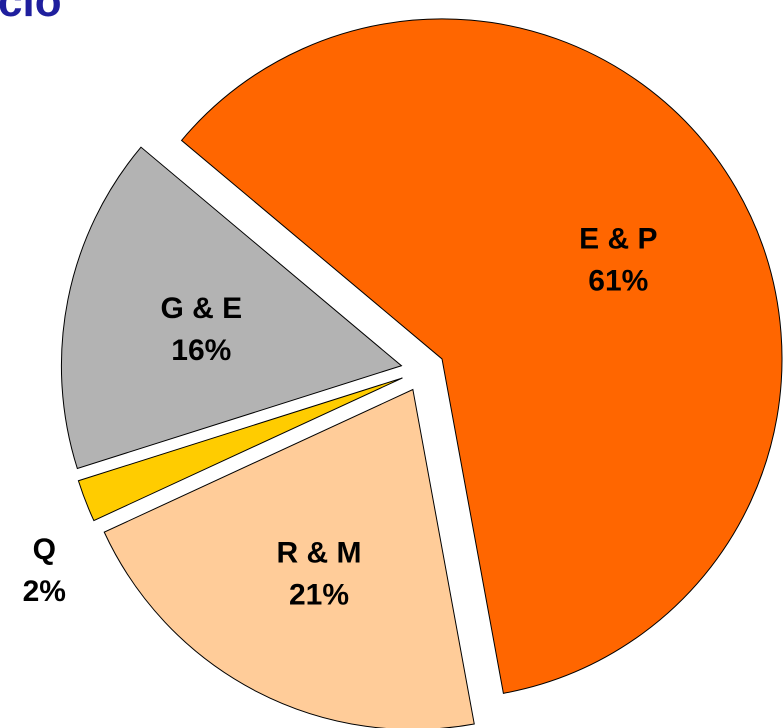 Image resolution: width=783 pixels, height=728 pixels. I want to click on slice-label: R & M, so click(318, 553).